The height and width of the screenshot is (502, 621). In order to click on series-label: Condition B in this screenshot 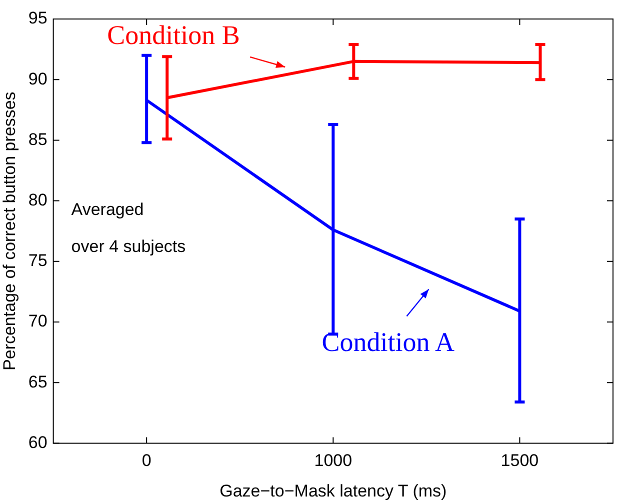, I will do `click(173, 35)`.